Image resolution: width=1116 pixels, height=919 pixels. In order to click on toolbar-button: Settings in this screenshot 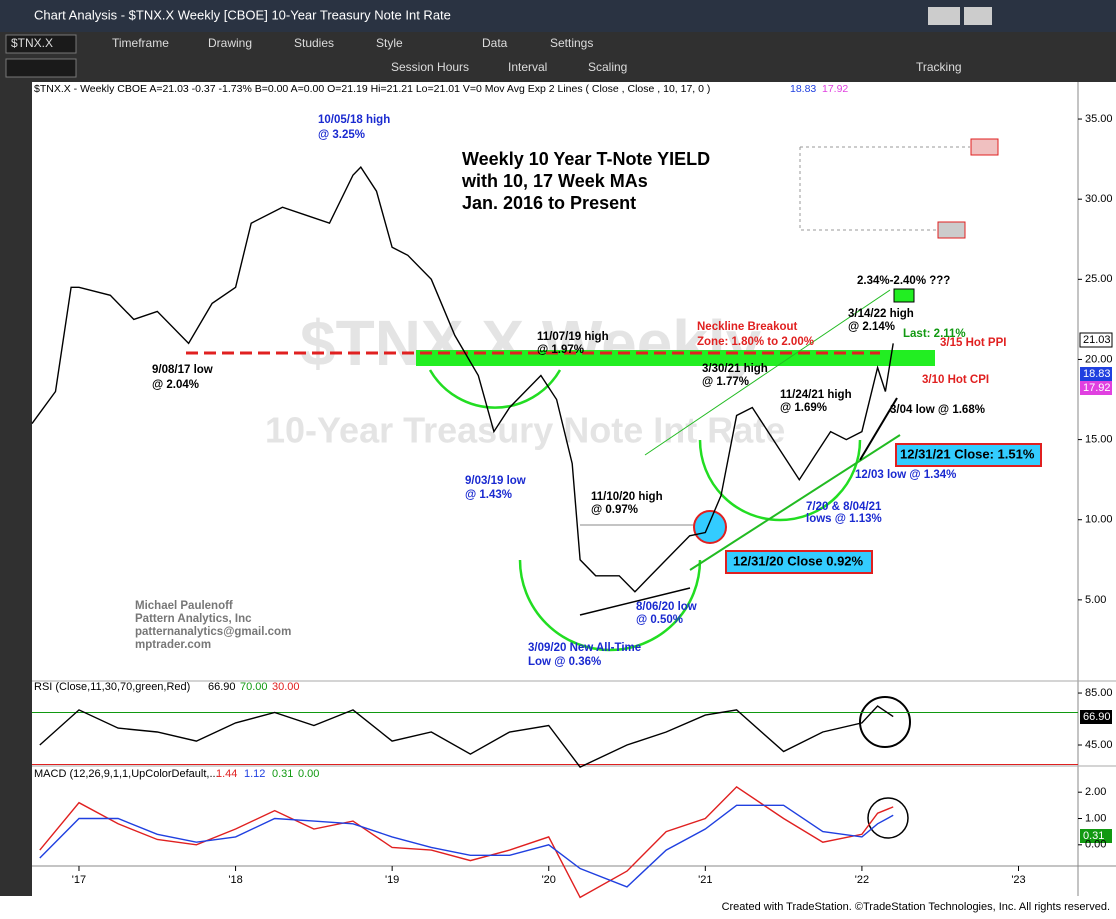, I will do `click(571, 43)`.